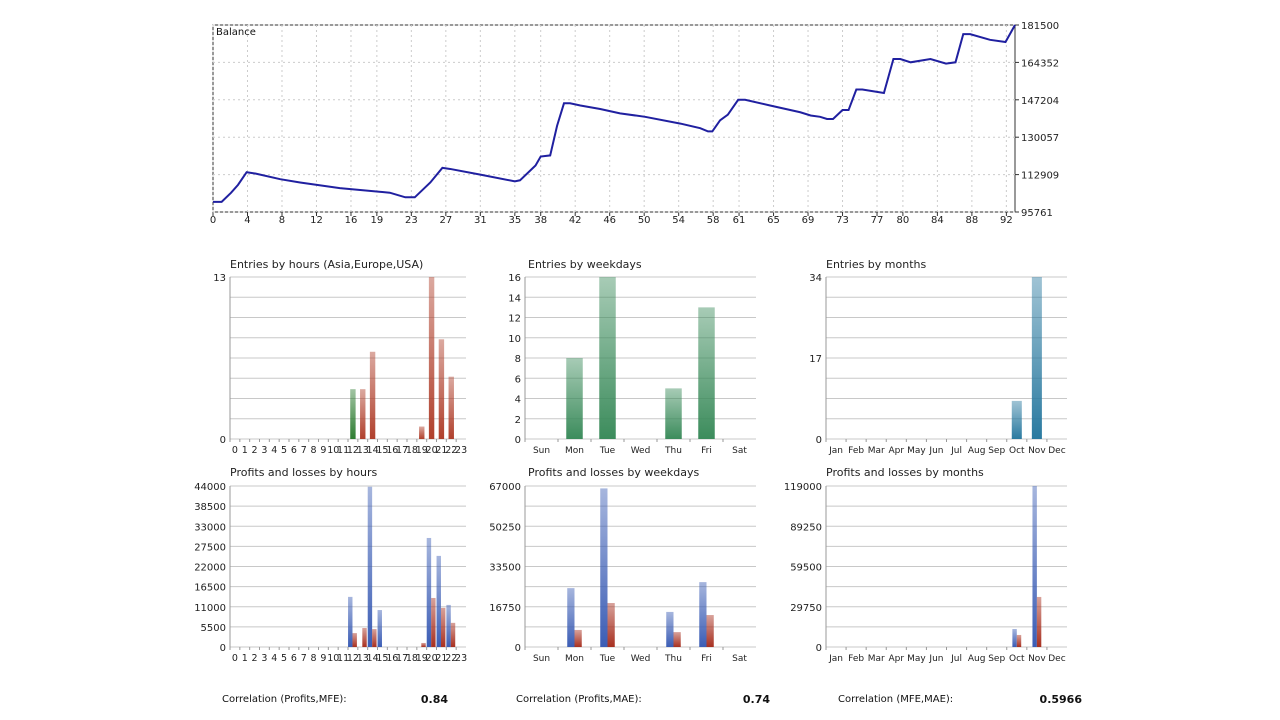  Describe the element at coordinates (897, 659) in the screenshot. I see `pl-months-x-tick-label: Apr` at that location.